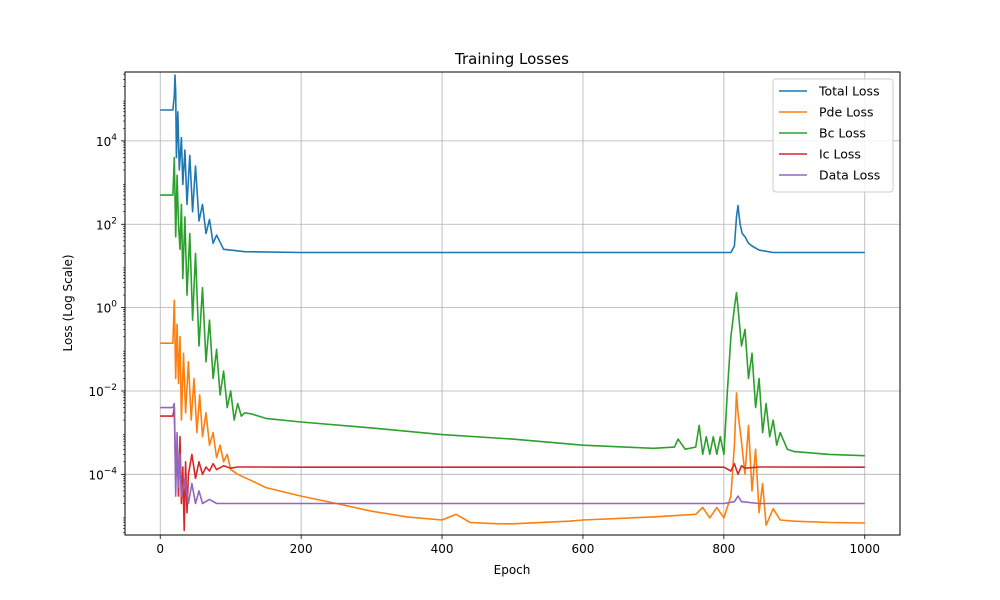  Describe the element at coordinates (846, 112) in the screenshot. I see `legend-label: Pde Loss` at that location.